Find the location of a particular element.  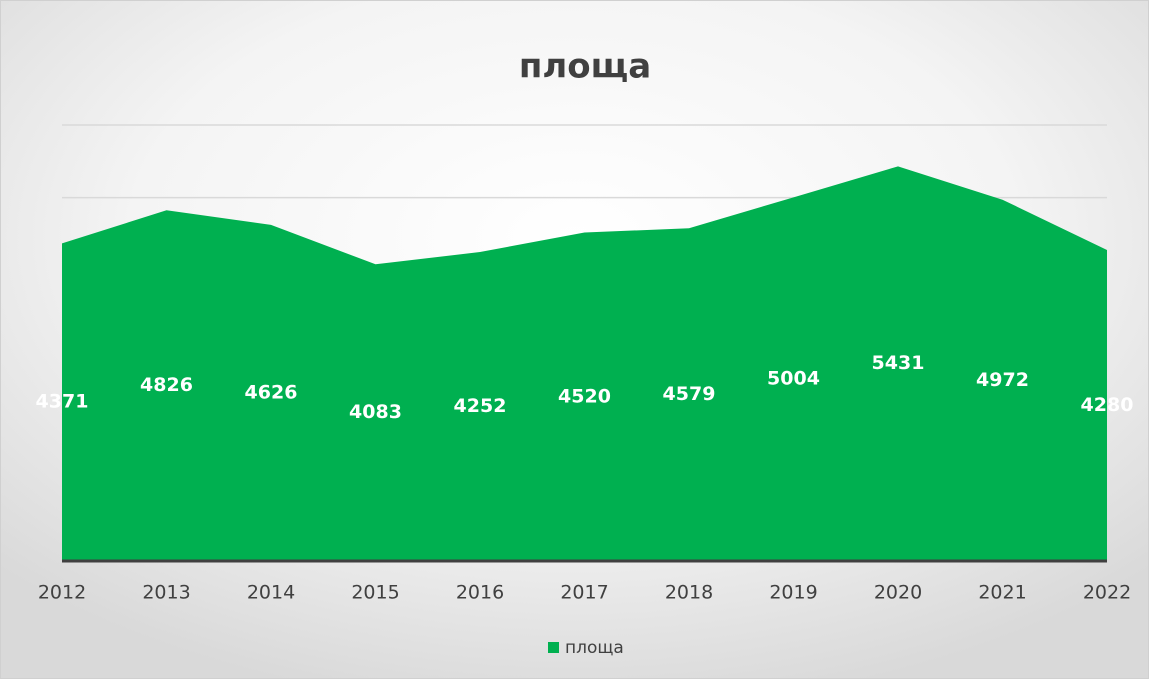

data-label: 4083 is located at coordinates (375, 412).